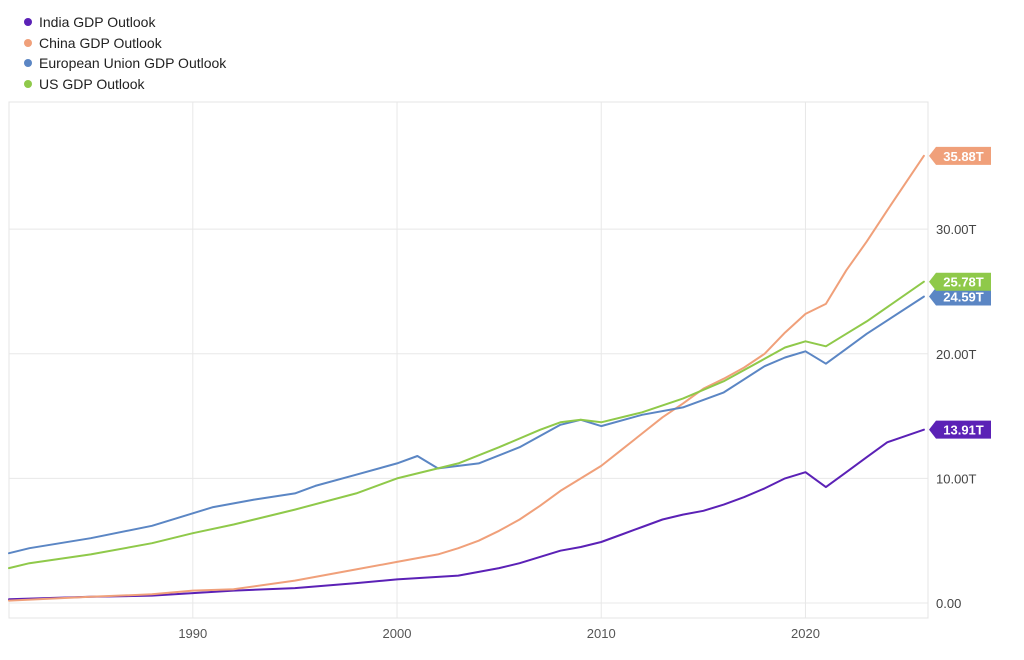 This screenshot has width=1024, height=660. I want to click on x-tick-label: 2000, so click(397, 633).